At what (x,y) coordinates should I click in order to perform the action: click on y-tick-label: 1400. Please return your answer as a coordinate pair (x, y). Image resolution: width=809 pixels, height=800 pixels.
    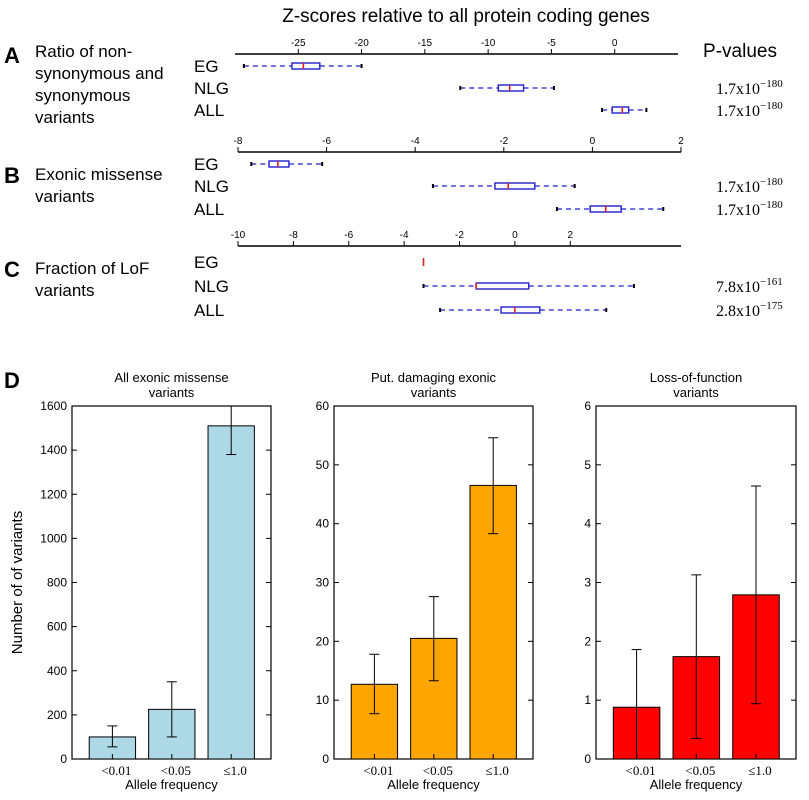
    Looking at the image, I should click on (53, 450).